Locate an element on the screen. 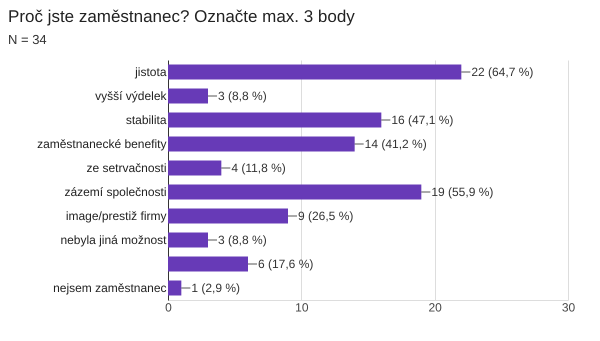 The width and height of the screenshot is (600, 341). data-label: 6 (17,6 %) is located at coordinates (286, 264).